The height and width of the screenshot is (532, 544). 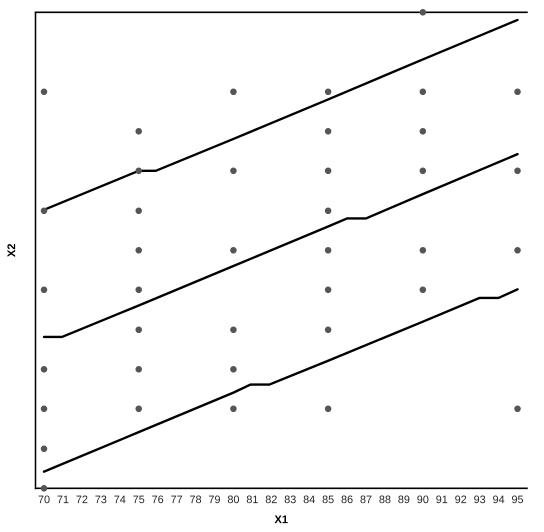 What do you see at coordinates (176, 500) in the screenshot?
I see `x-tick-label: 77` at bounding box center [176, 500].